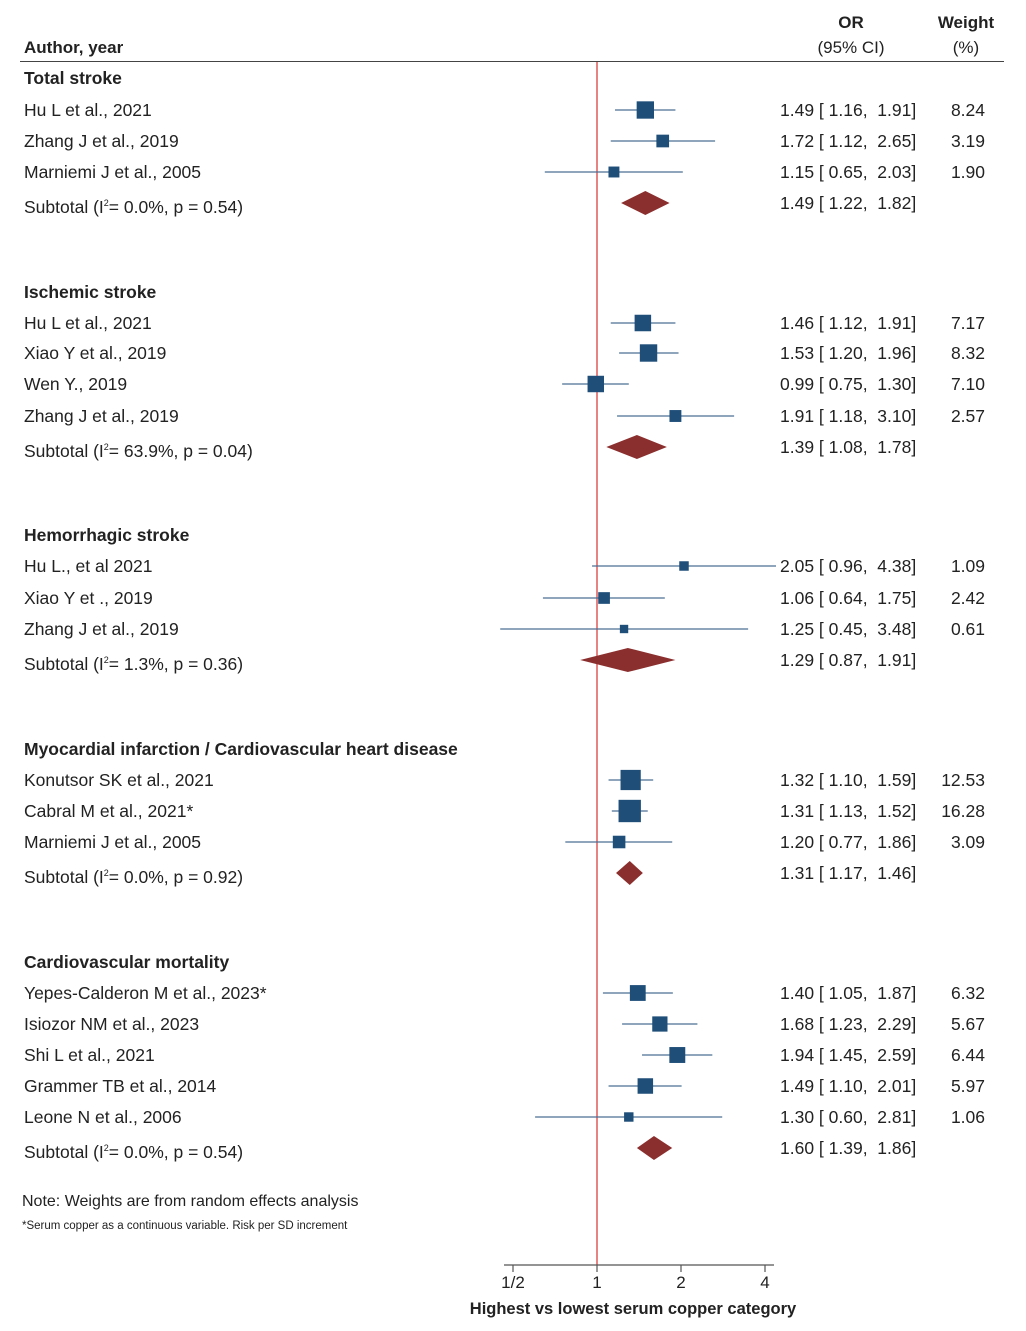 This screenshot has width=1026, height=1331. Describe the element at coordinates (633, 1309) in the screenshot. I see `x-axis-label: Highest vs lowest serum copper category` at that location.